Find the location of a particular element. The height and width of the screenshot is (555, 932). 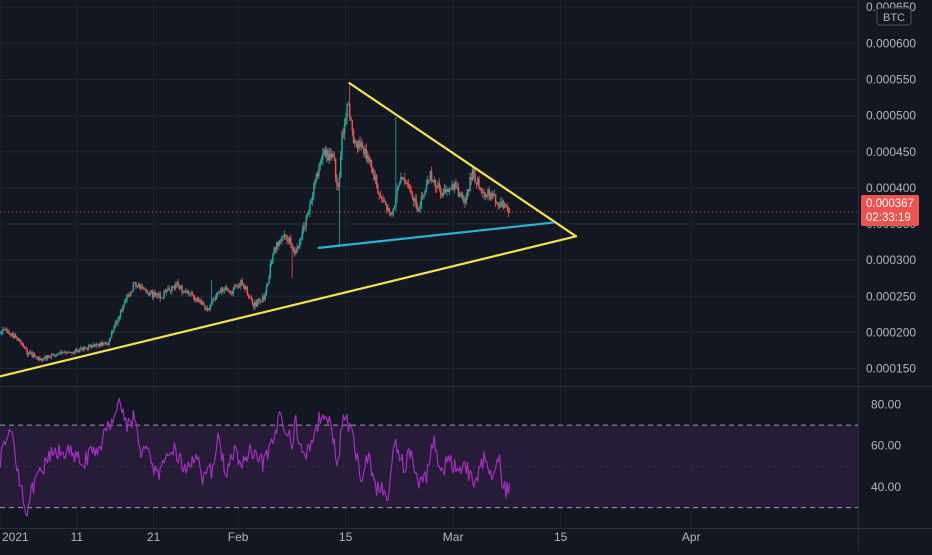

last-price-tag: 0.000367 02:33:19 is located at coordinates (890, 210).